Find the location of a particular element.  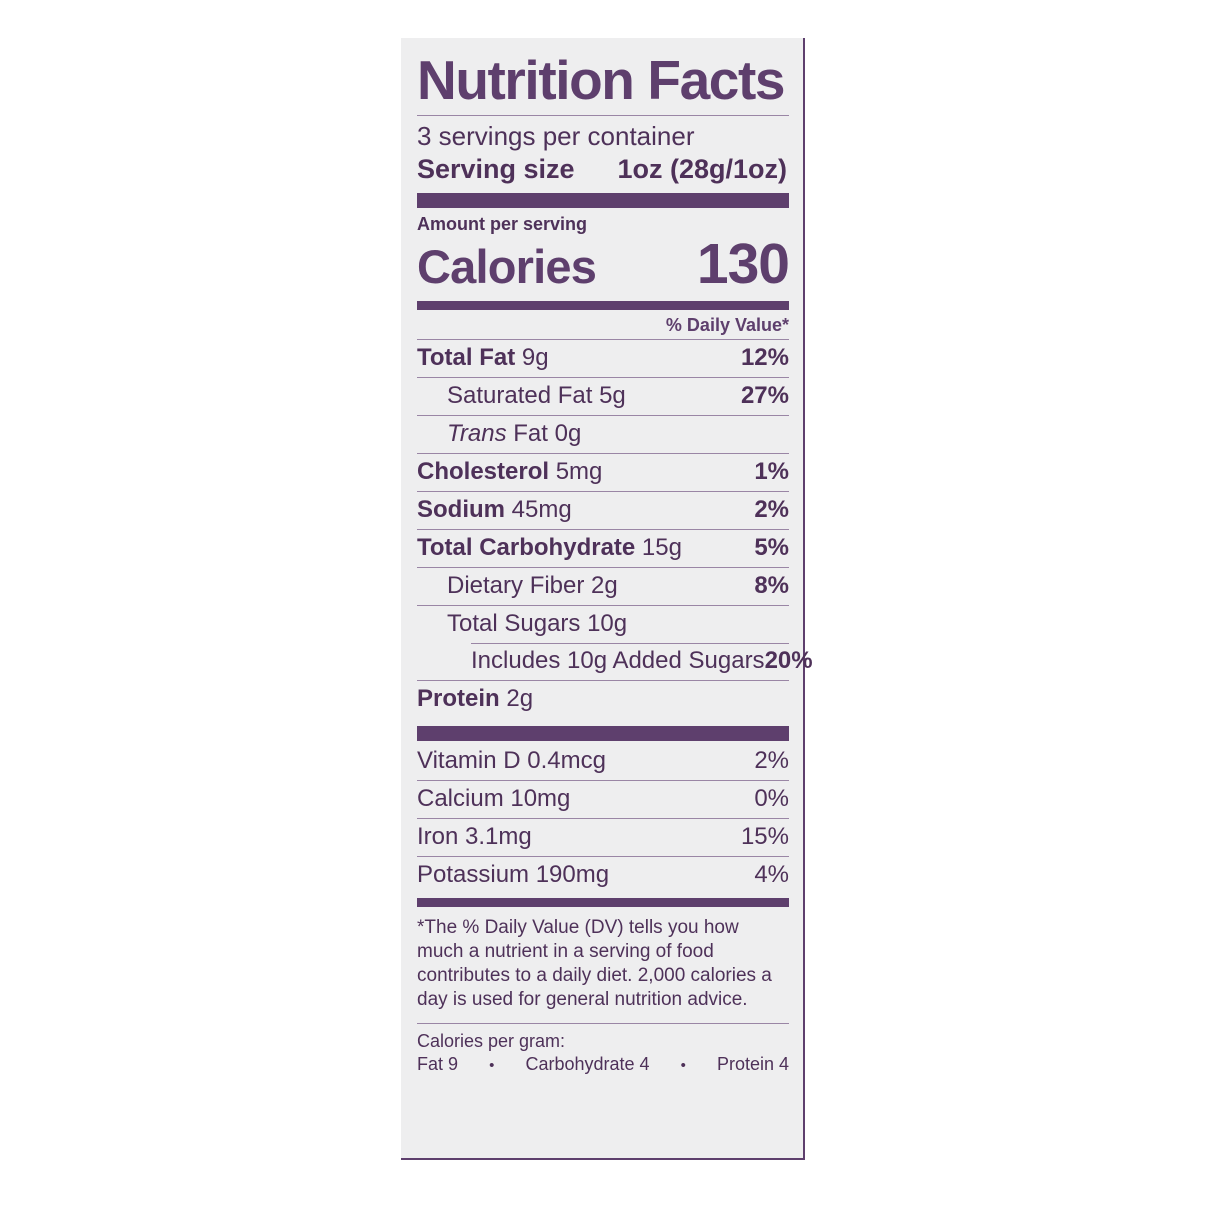

protein-bold: Protein is located at coordinates (458, 699).